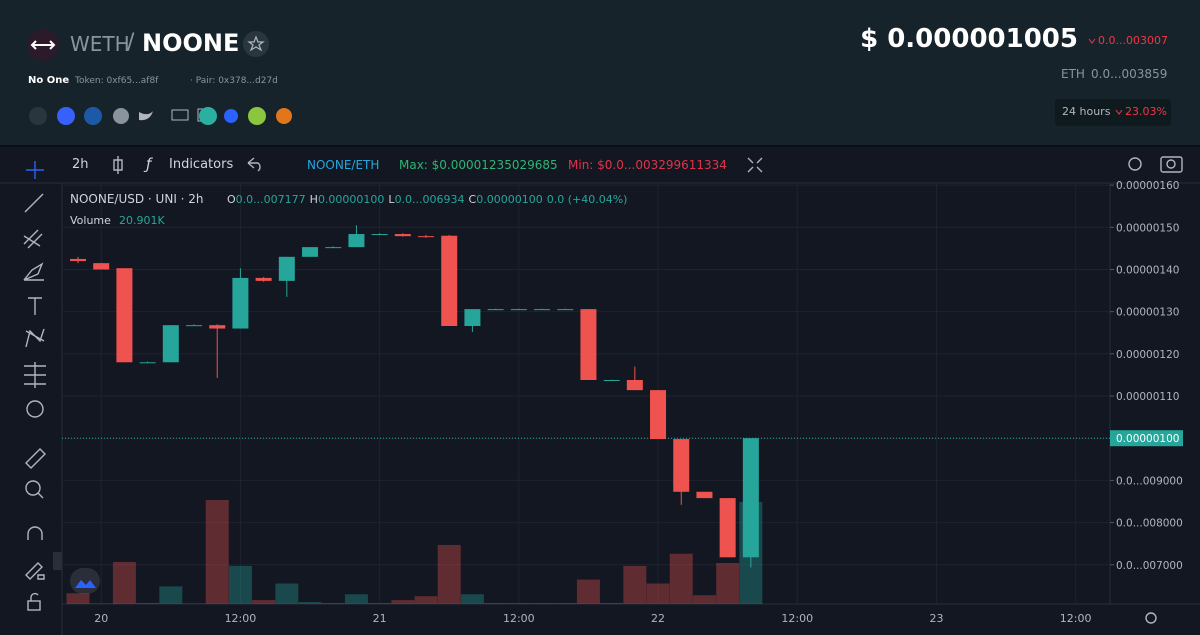 The height and width of the screenshot is (635, 1200). Describe the element at coordinates (201, 164) in the screenshot. I see `indicators-button: Indicators` at that location.